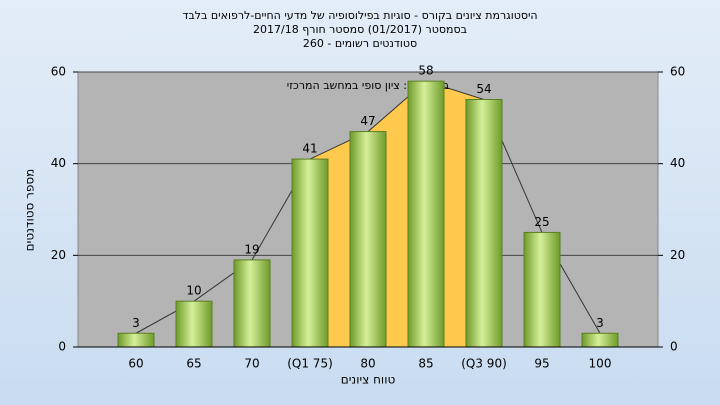 The width and height of the screenshot is (720, 405). Describe the element at coordinates (483, 89) in the screenshot. I see `data-label: 54` at that location.